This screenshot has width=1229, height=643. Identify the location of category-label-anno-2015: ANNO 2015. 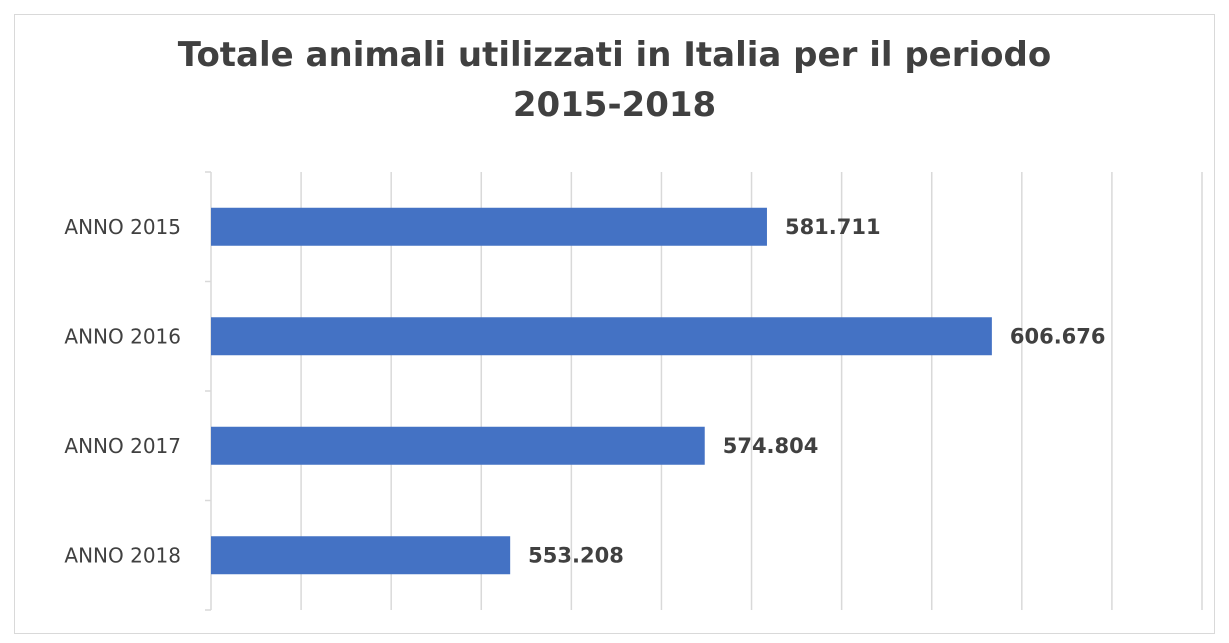
(122, 227).